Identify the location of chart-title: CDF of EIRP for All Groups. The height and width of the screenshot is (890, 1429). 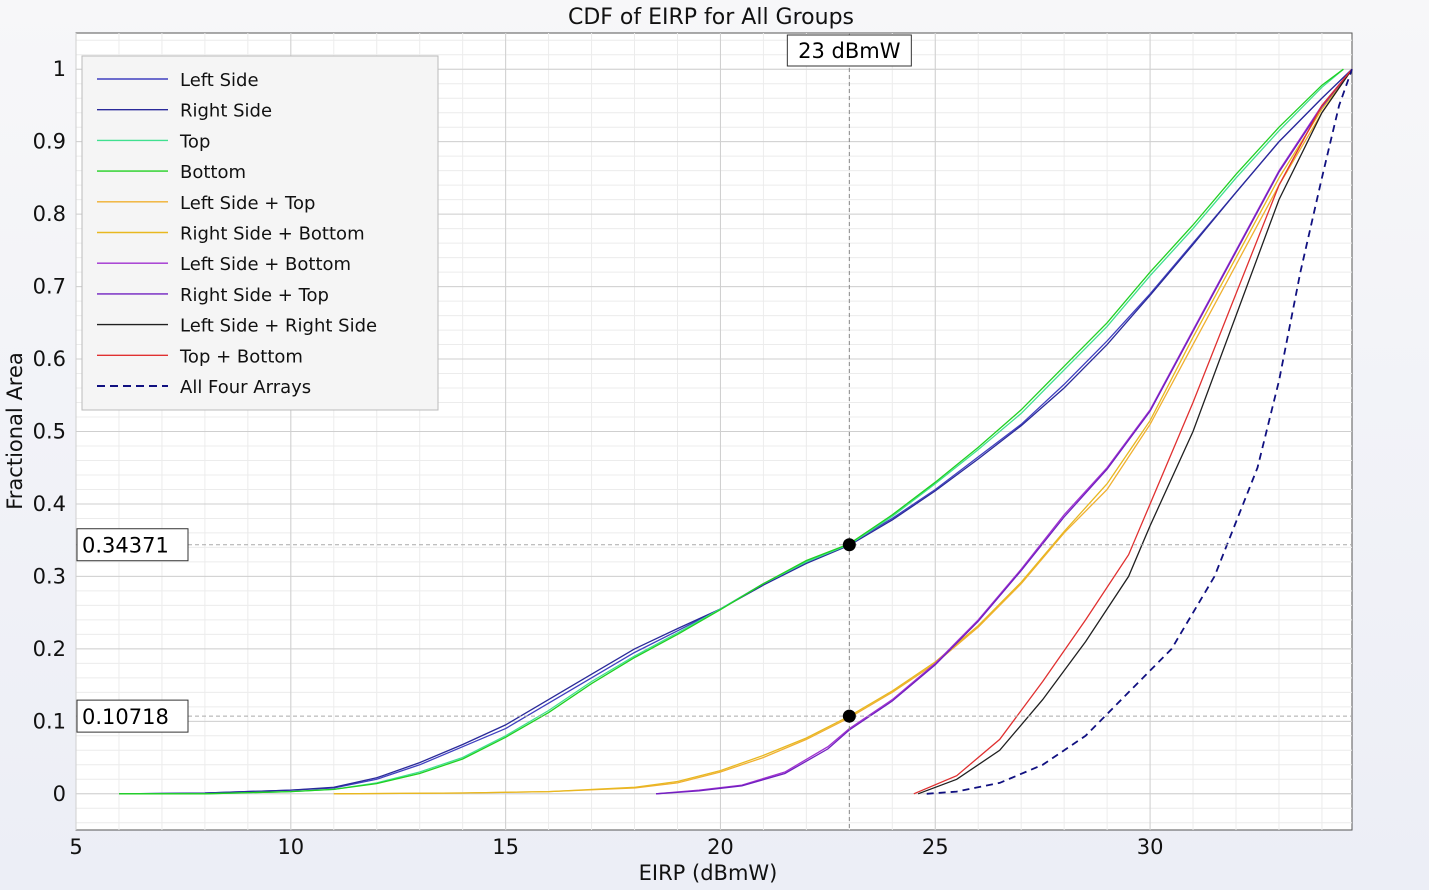
(711, 17).